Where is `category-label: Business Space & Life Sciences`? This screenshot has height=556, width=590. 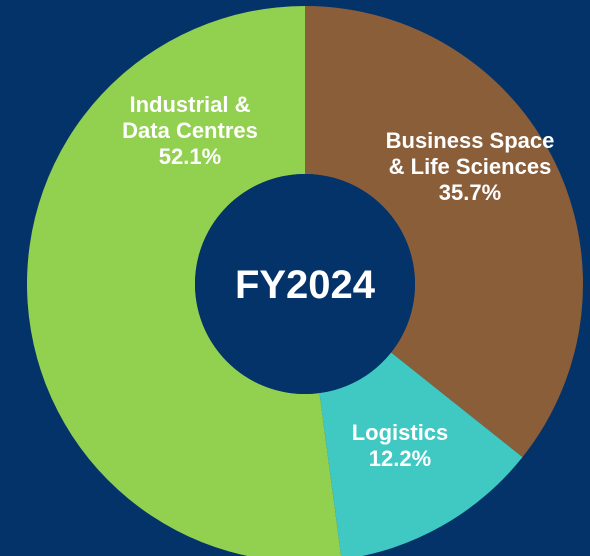 category-label: Business Space & Life Sciences is located at coordinates (470, 153).